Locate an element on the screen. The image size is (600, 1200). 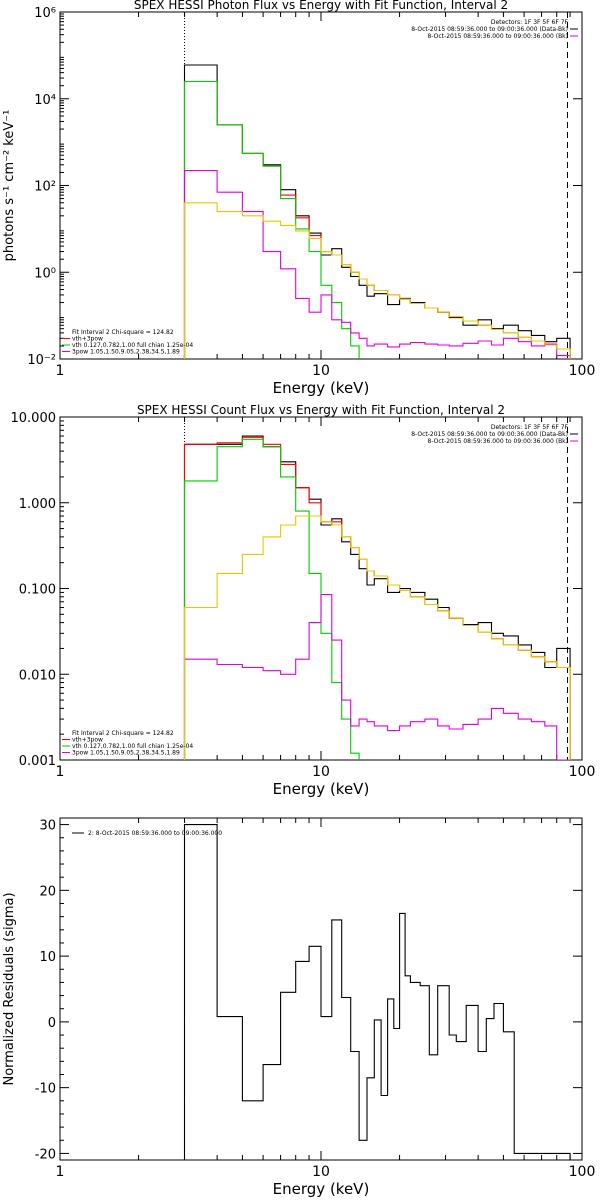
y-axis-label: Normalized Residuals (sigma) is located at coordinates (9, 988).